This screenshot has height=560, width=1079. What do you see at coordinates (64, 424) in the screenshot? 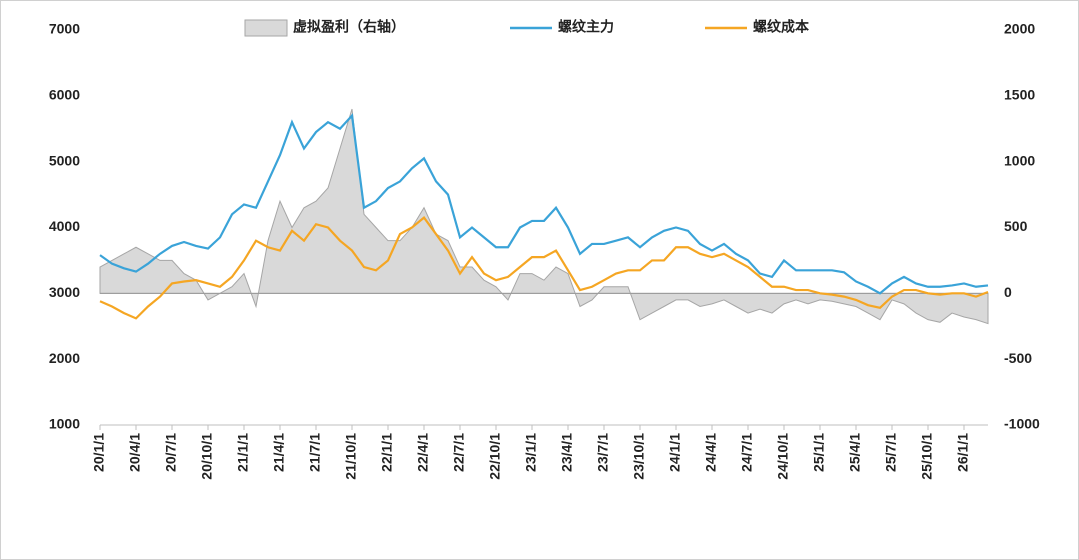
I see `y-tick-label: 1000` at bounding box center [64, 424].